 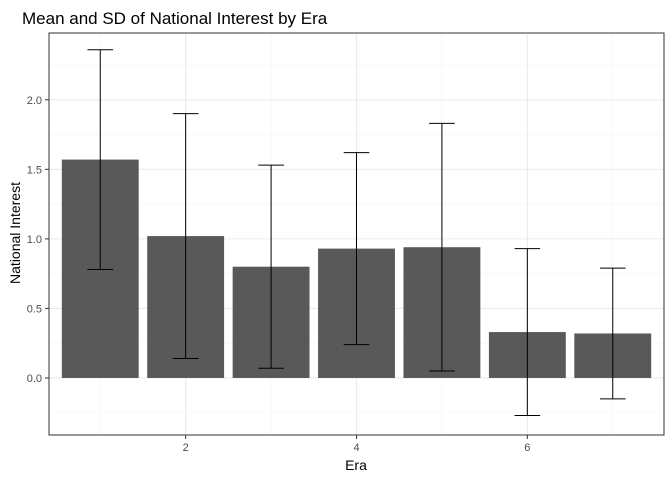 I want to click on y-tick-label: 0.0, so click(x=34, y=379).